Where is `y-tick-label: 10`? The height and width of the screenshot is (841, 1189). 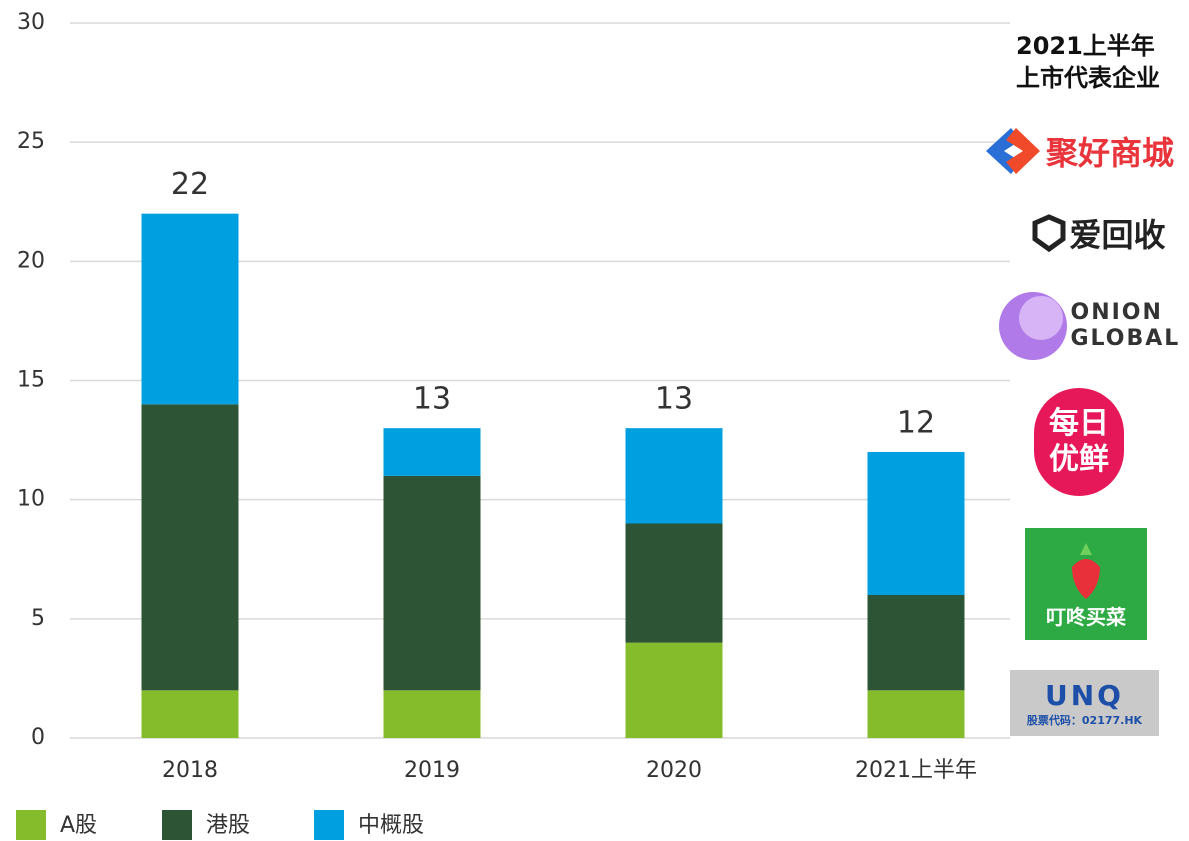 y-tick-label: 10 is located at coordinates (31, 499).